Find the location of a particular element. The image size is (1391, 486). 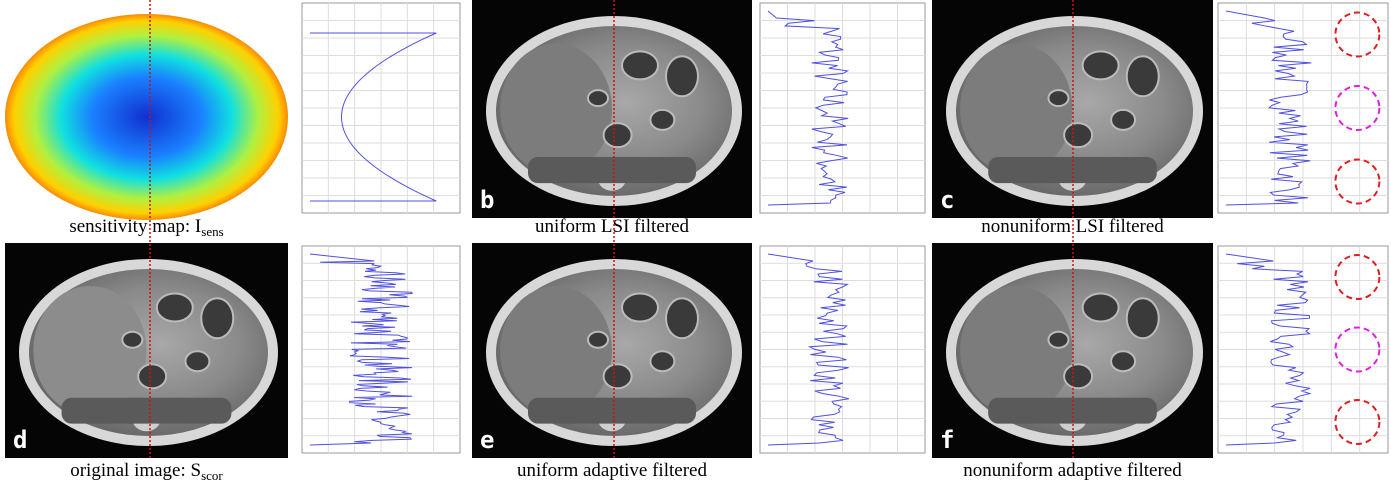

caption-text: nonuniform adaptive filtered is located at coordinates (1072, 470).